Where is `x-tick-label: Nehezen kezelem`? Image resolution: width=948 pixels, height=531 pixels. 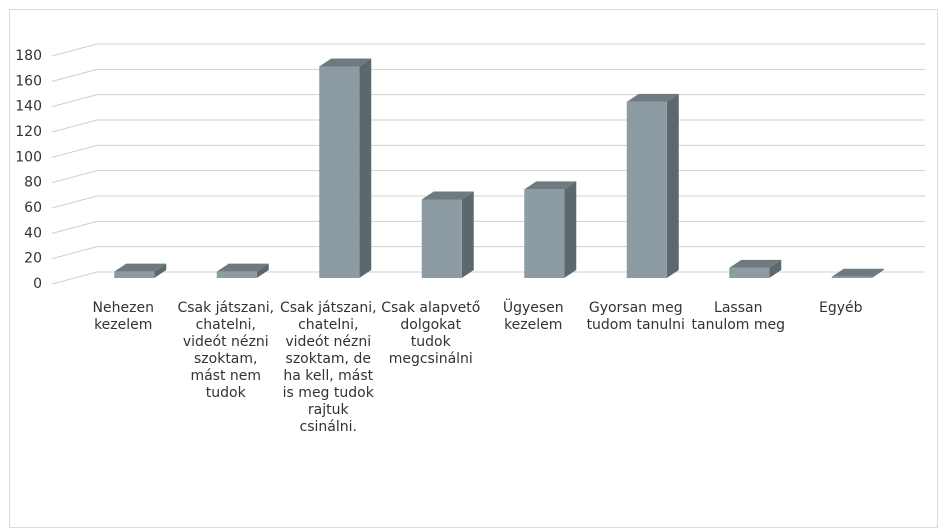
x-tick-label: Nehezen kezelem is located at coordinates (123, 316).